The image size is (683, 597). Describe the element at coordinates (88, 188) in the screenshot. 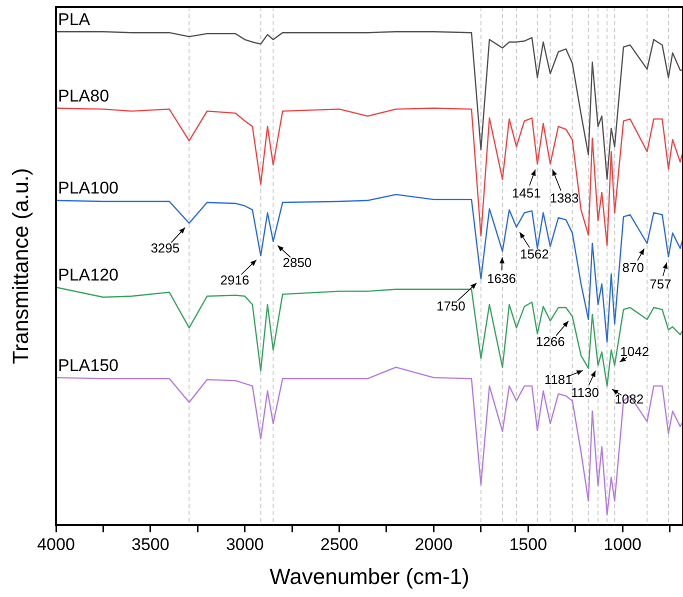

I see `series-label: PLA100` at that location.